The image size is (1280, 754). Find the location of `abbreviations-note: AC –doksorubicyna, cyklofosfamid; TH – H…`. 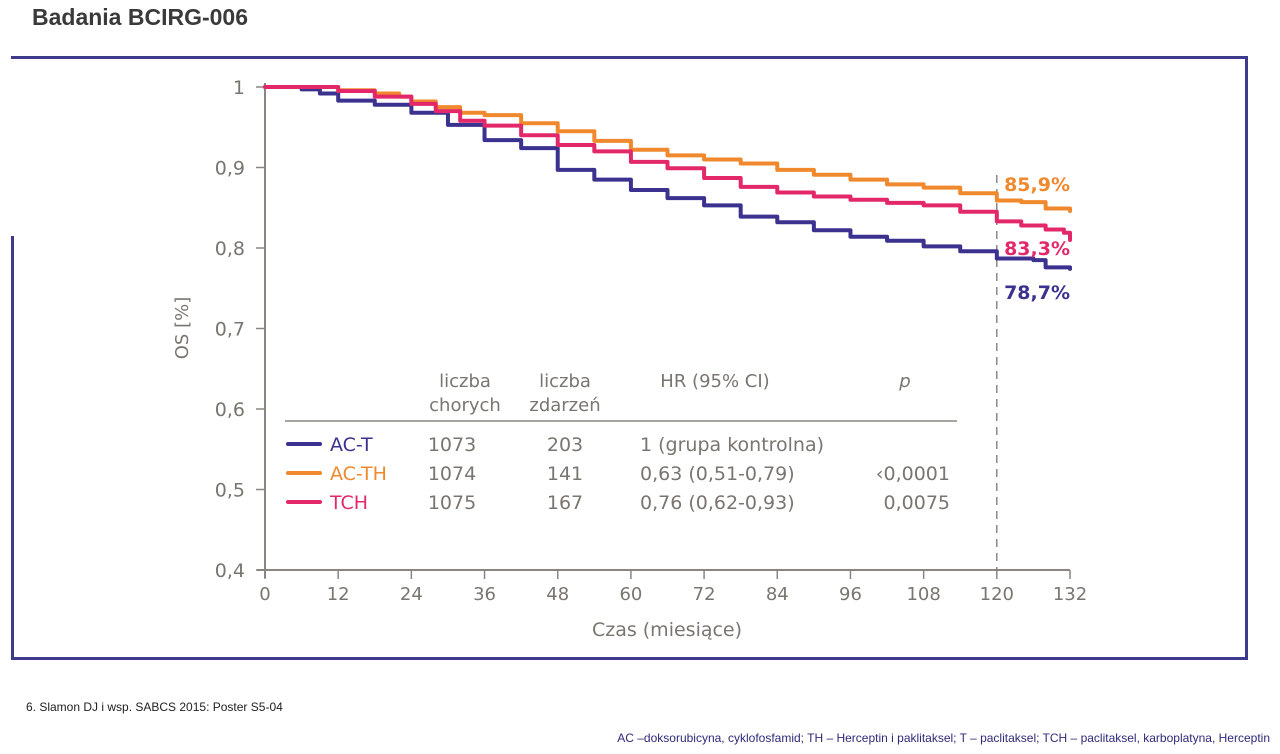

abbreviations-note: AC –doksorubicyna, cyklofosfamid; TH – H… is located at coordinates (943, 738).